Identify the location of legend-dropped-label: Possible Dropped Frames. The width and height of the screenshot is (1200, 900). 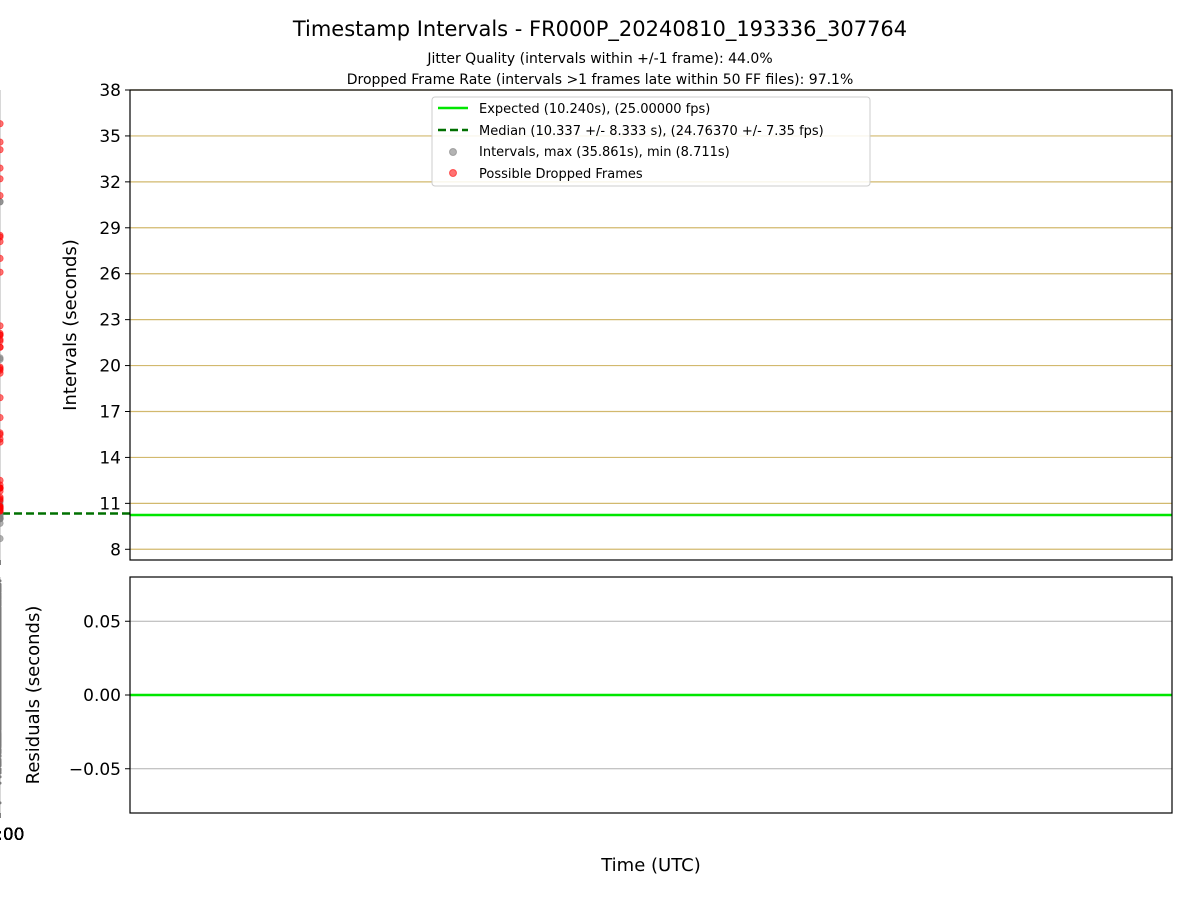
(561, 174).